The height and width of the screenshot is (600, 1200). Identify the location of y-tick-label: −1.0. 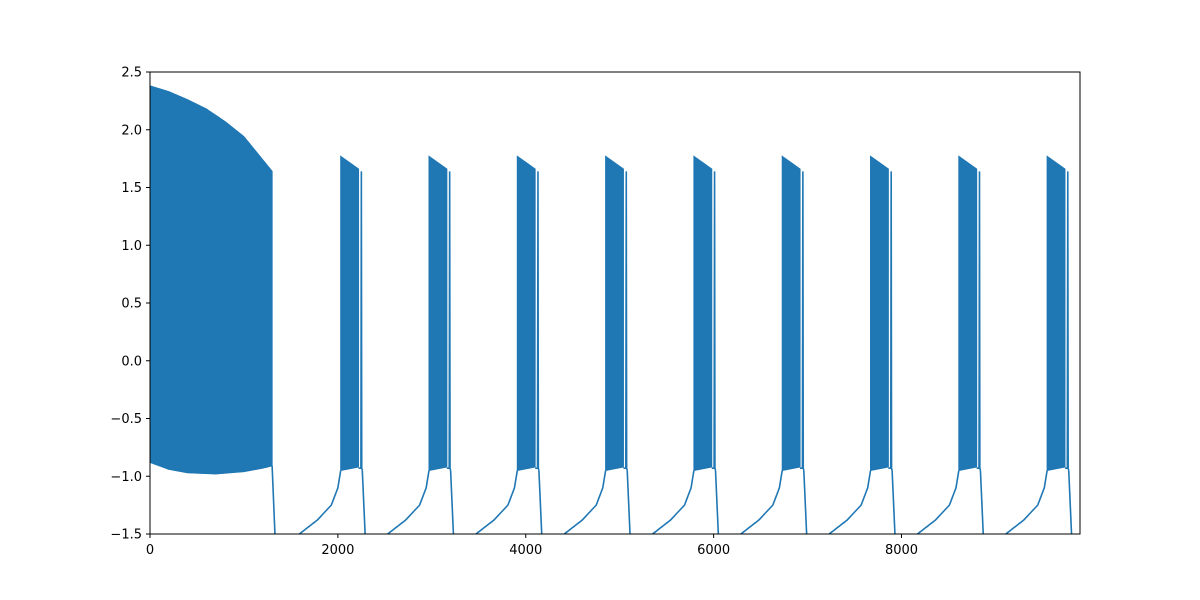
(126, 477).